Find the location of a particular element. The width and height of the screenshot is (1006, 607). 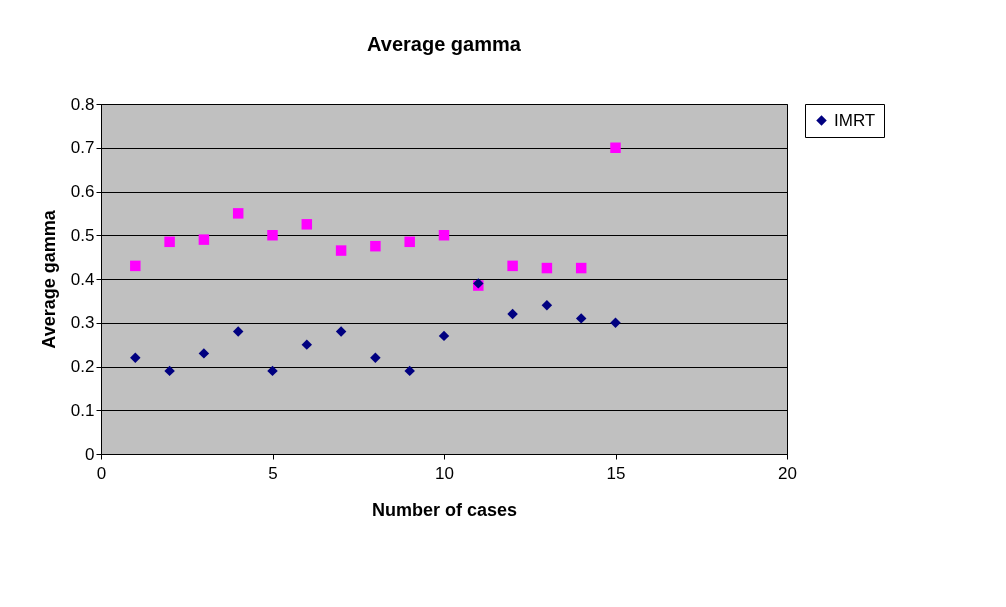

x-tick-label: 5 is located at coordinates (273, 473).